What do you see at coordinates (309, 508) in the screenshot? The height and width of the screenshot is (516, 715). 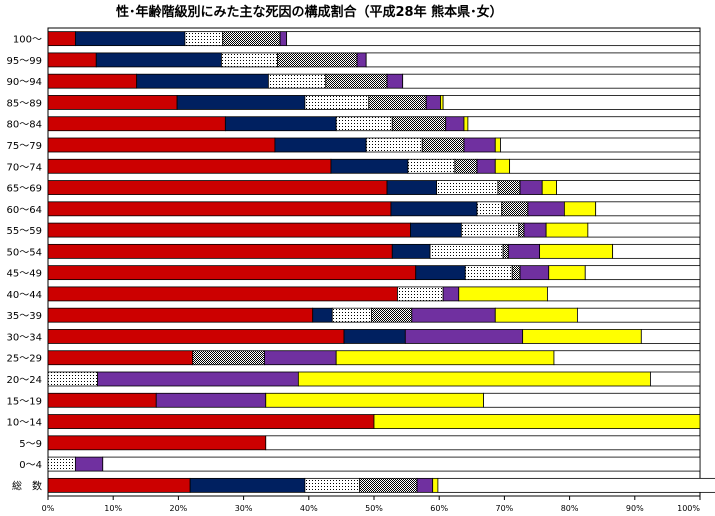 I see `x-tick-label: 40%` at bounding box center [309, 508].